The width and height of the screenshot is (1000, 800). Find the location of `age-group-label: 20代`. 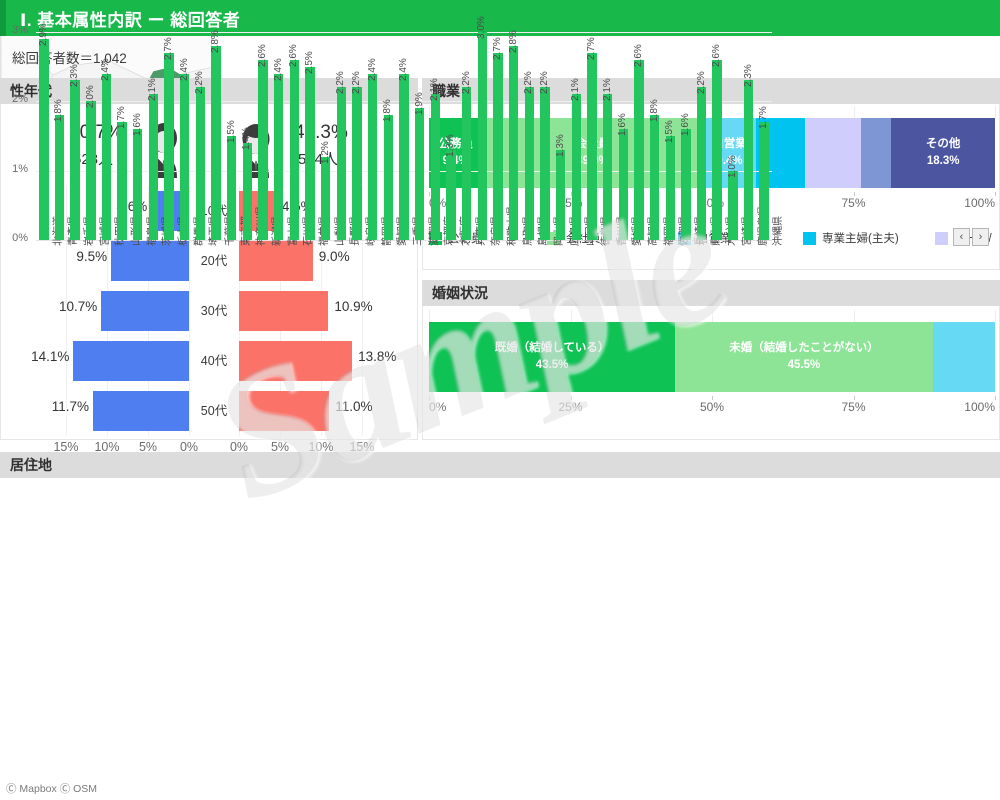

age-group-label: 20代 is located at coordinates (214, 261).